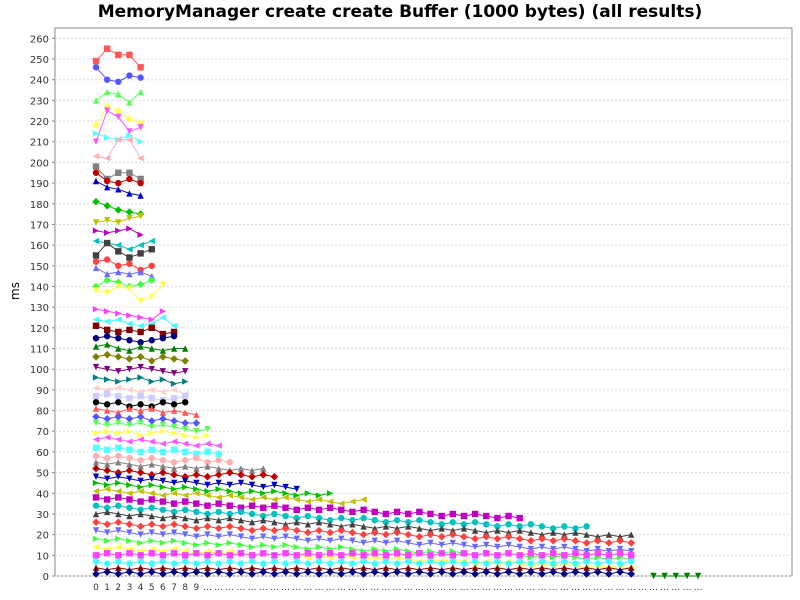 The height and width of the screenshot is (600, 800). Describe the element at coordinates (196, 588) in the screenshot. I see `x-tick-label: 9` at that location.